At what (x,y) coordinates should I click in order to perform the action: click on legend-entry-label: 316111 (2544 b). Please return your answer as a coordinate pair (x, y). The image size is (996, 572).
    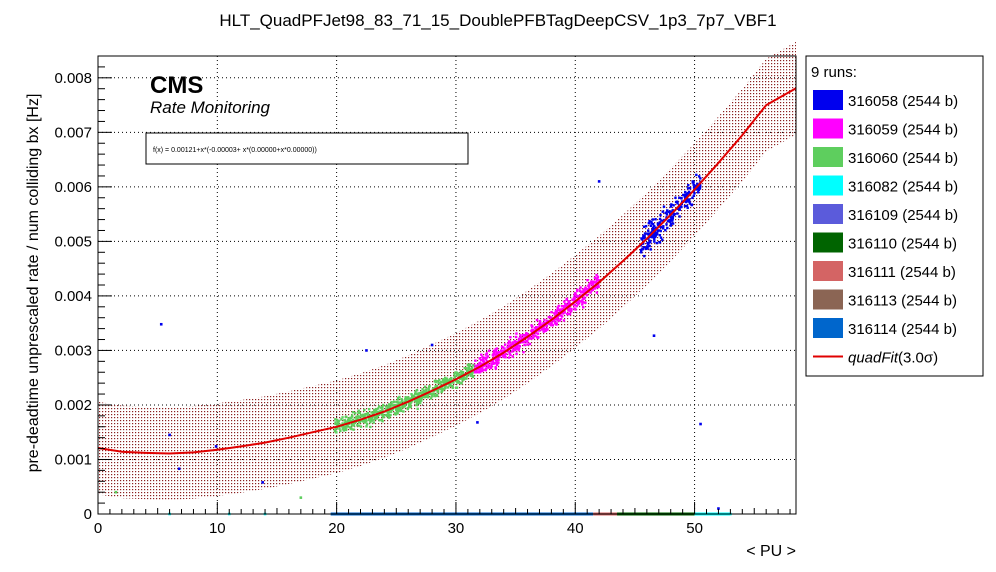
    Looking at the image, I should click on (902, 272).